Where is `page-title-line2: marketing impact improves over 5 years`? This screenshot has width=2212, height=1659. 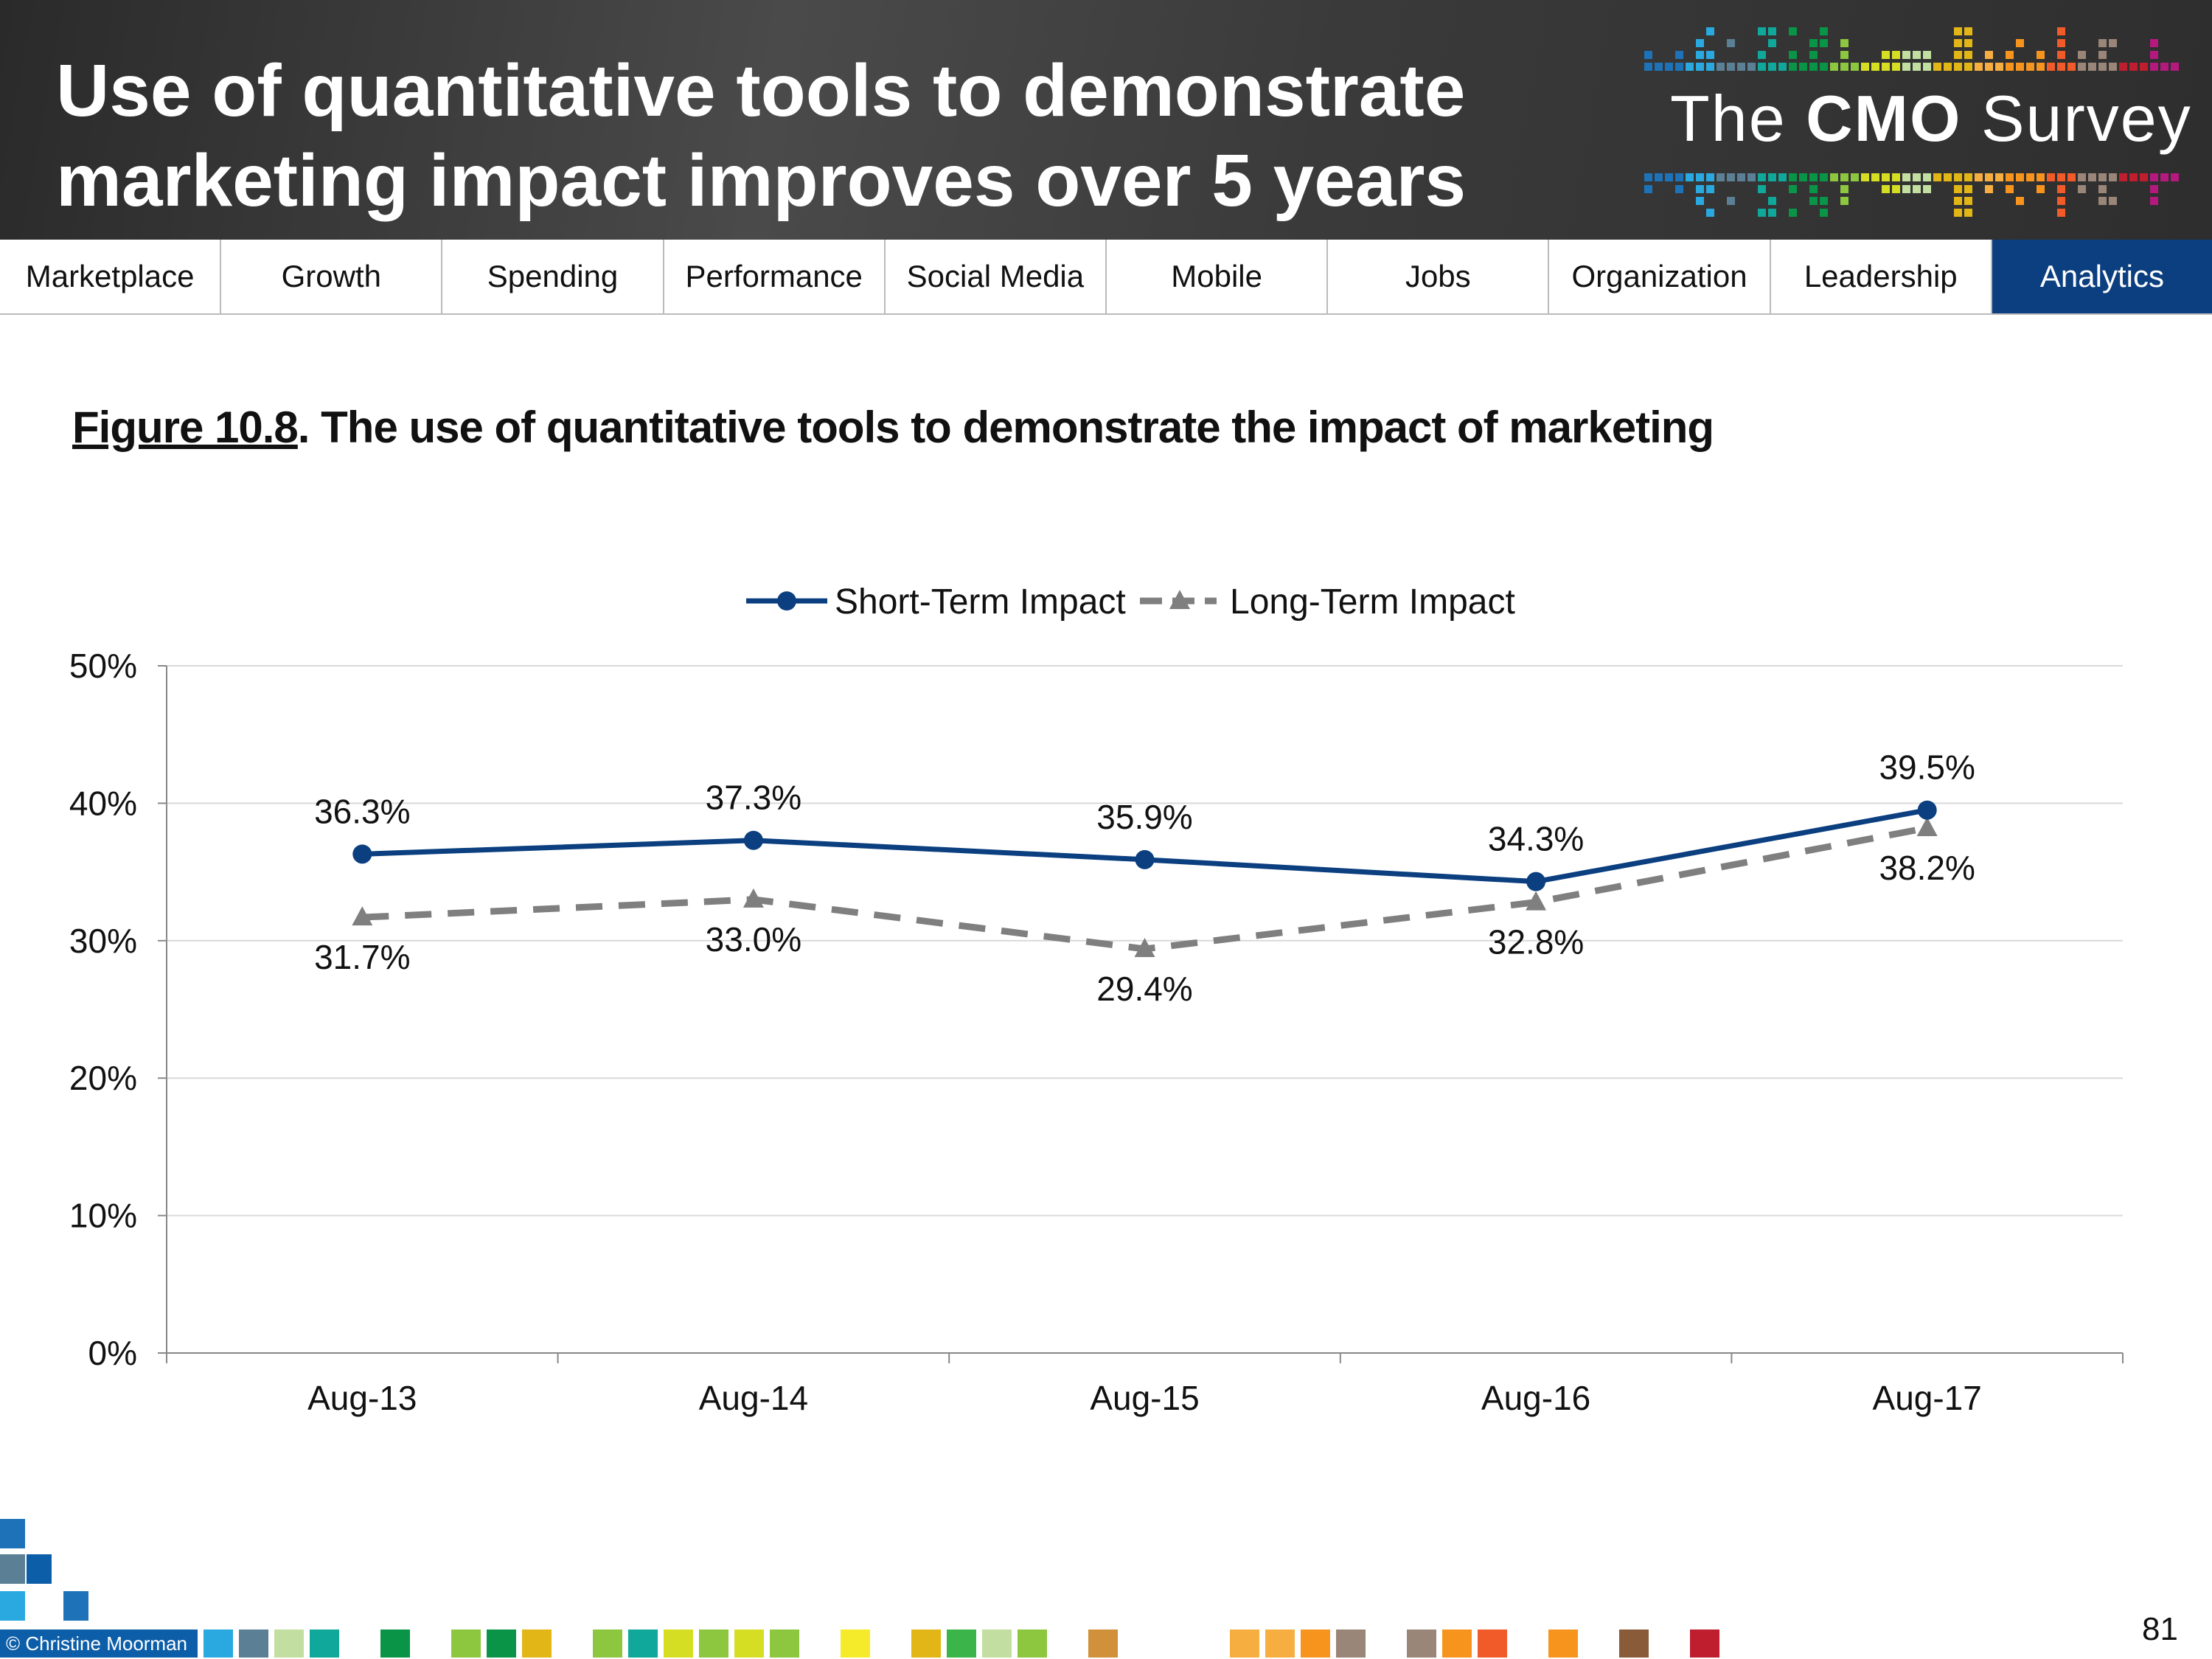 page-title-line2: marketing impact improves over 5 years is located at coordinates (761, 180).